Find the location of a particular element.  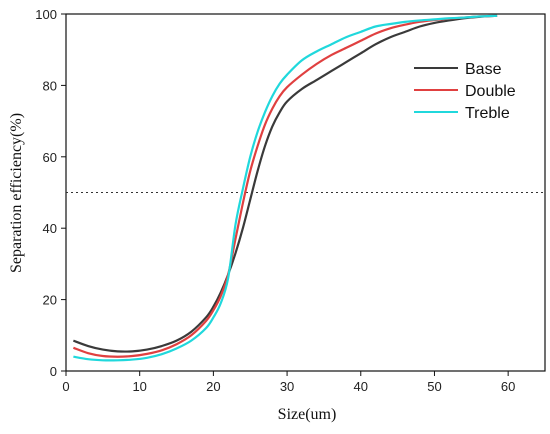

y-axis-ticks: 0 20 40 60 80 100 is located at coordinates (50, 193).